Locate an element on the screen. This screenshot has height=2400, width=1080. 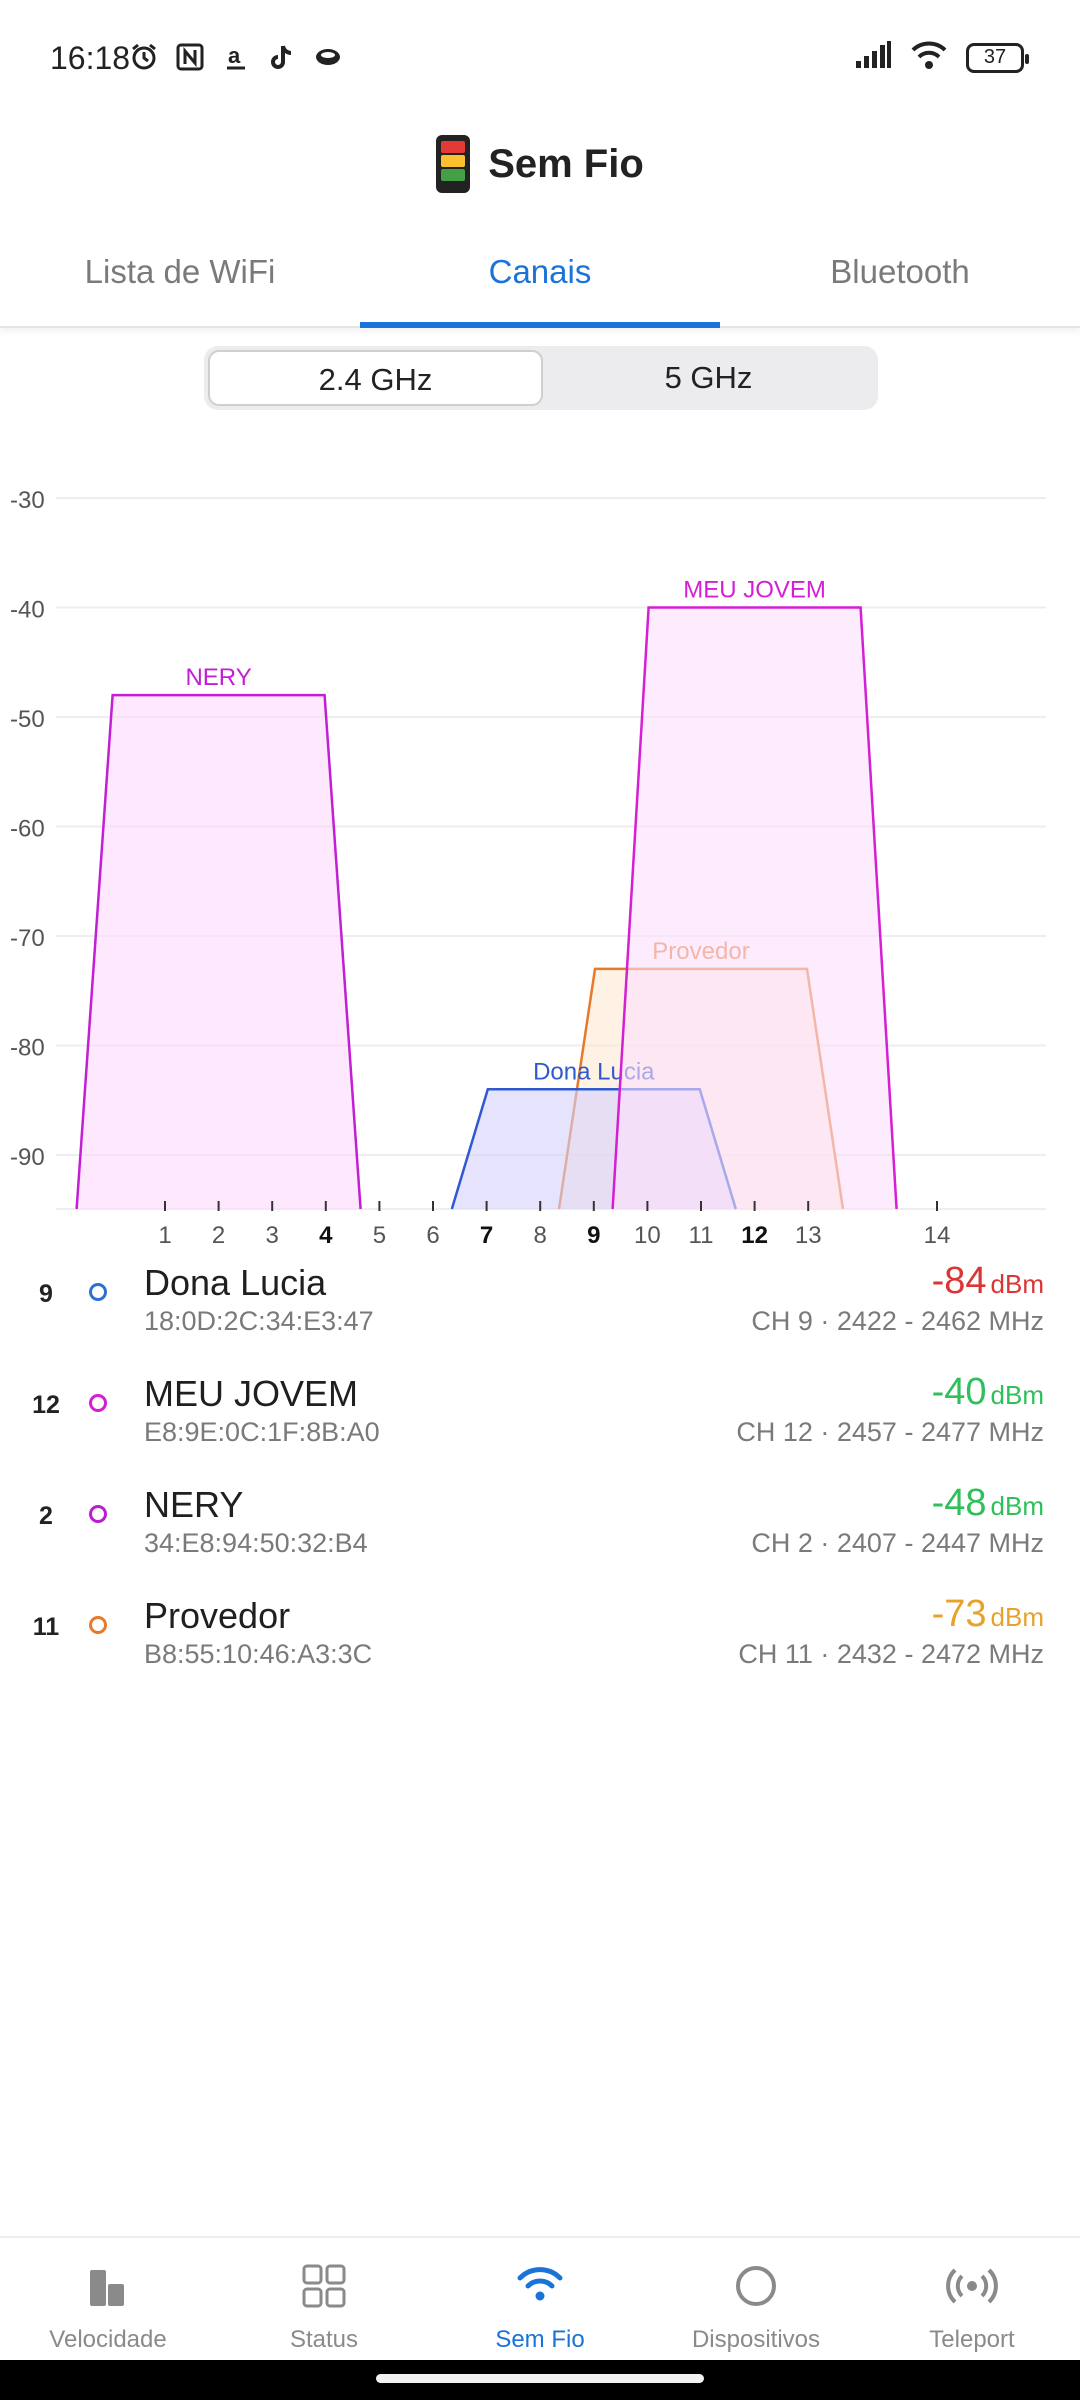
network-mac: 34:E8:94:50:32:B4 is located at coordinates (256, 1543).